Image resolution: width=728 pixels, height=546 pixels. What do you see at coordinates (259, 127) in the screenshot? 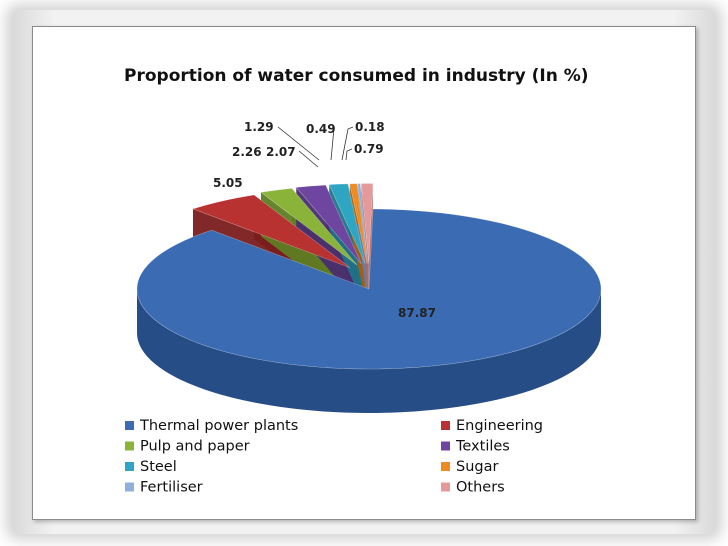
I see `data-label-steel: 1.29` at bounding box center [259, 127].